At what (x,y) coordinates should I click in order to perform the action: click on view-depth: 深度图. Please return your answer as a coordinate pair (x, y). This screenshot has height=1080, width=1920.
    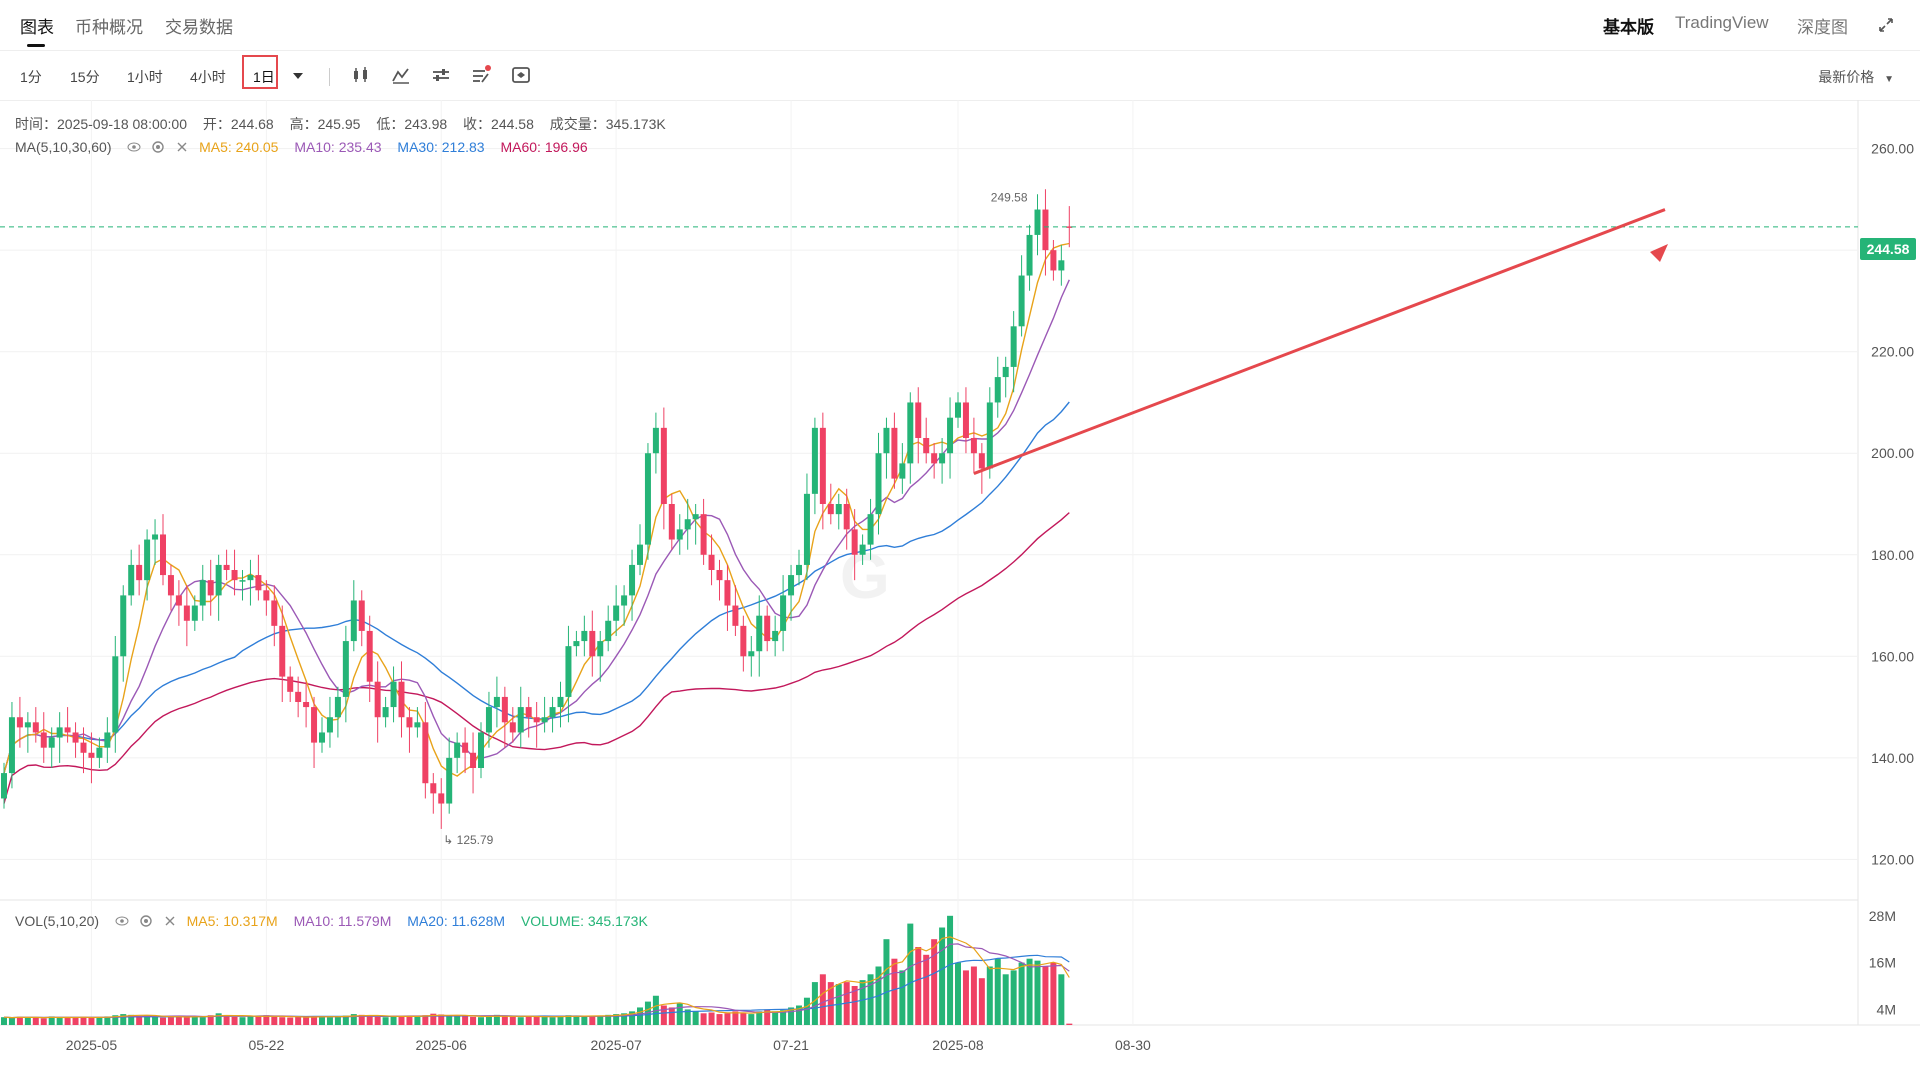
    Looking at the image, I should click on (1822, 27).